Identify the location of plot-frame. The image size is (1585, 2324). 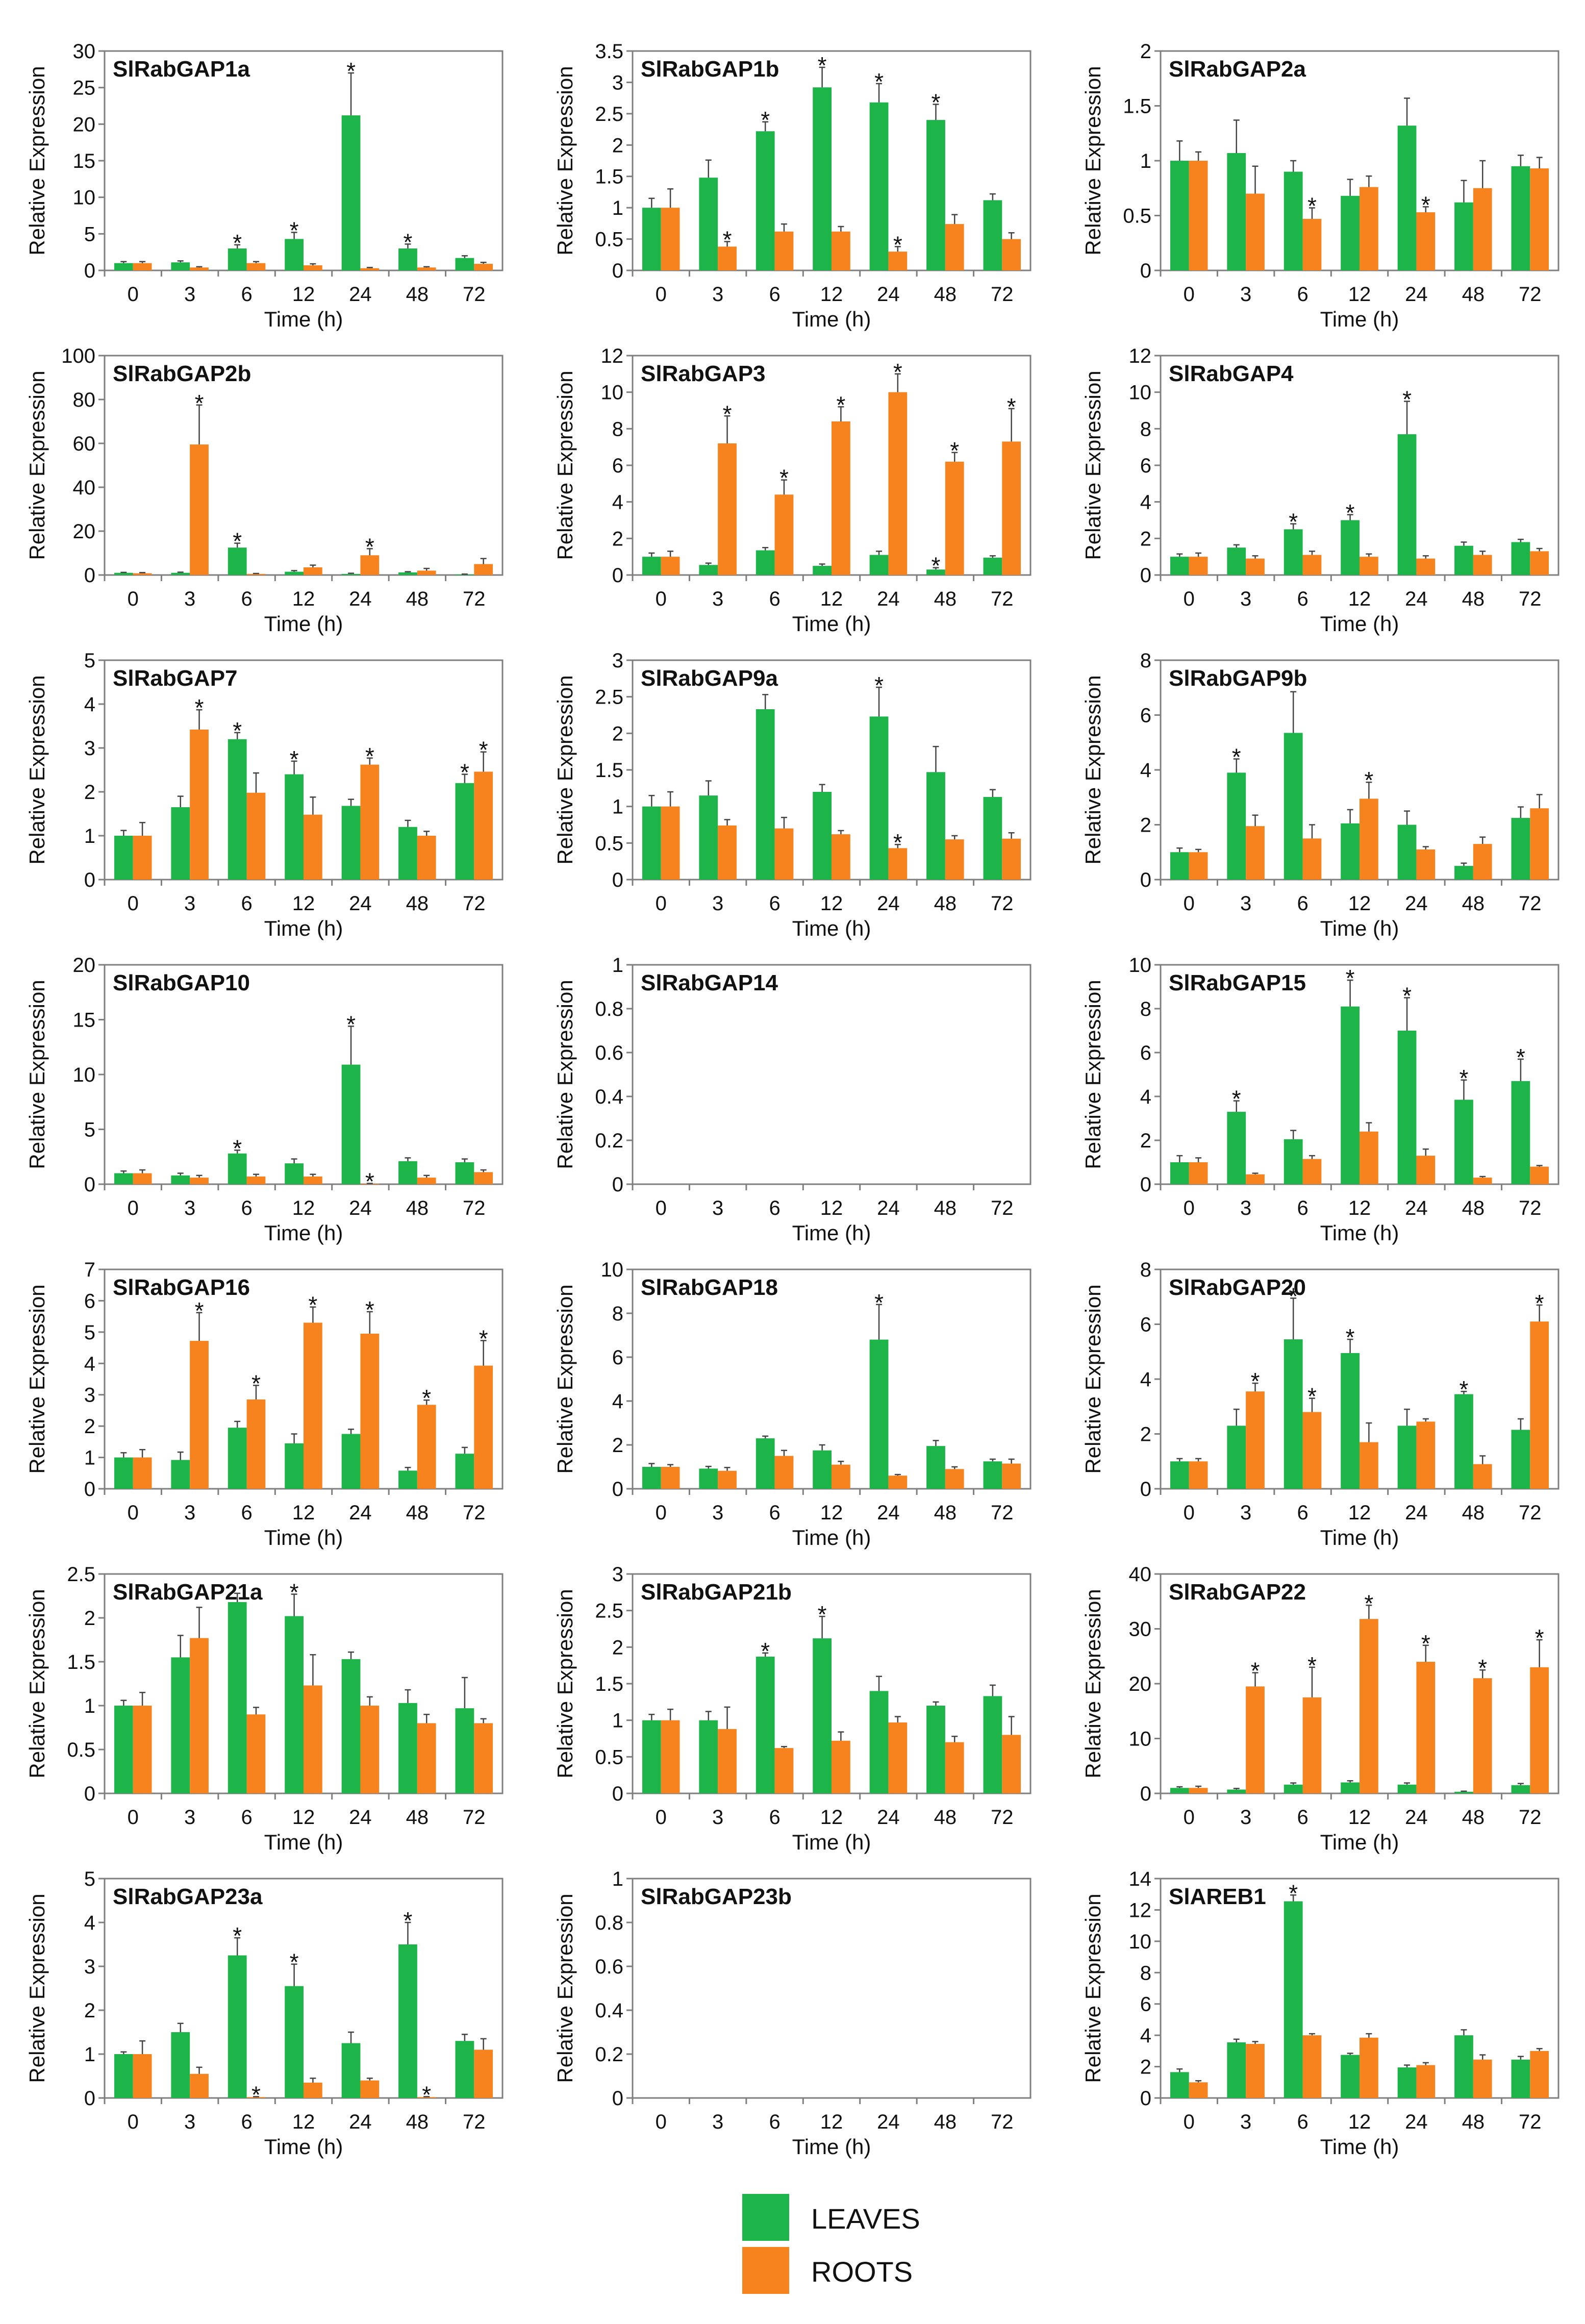
(831, 1988).